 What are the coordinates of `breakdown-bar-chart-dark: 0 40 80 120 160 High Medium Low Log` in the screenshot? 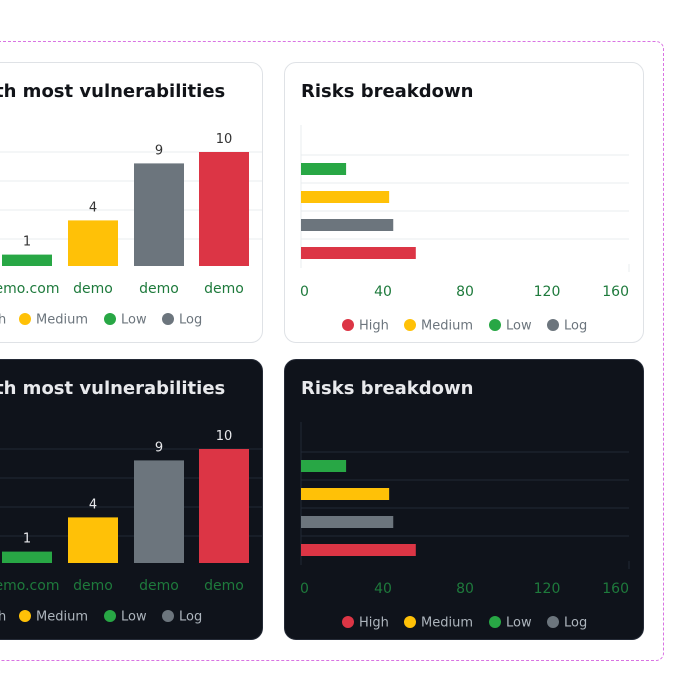 It's located at (465, 526).